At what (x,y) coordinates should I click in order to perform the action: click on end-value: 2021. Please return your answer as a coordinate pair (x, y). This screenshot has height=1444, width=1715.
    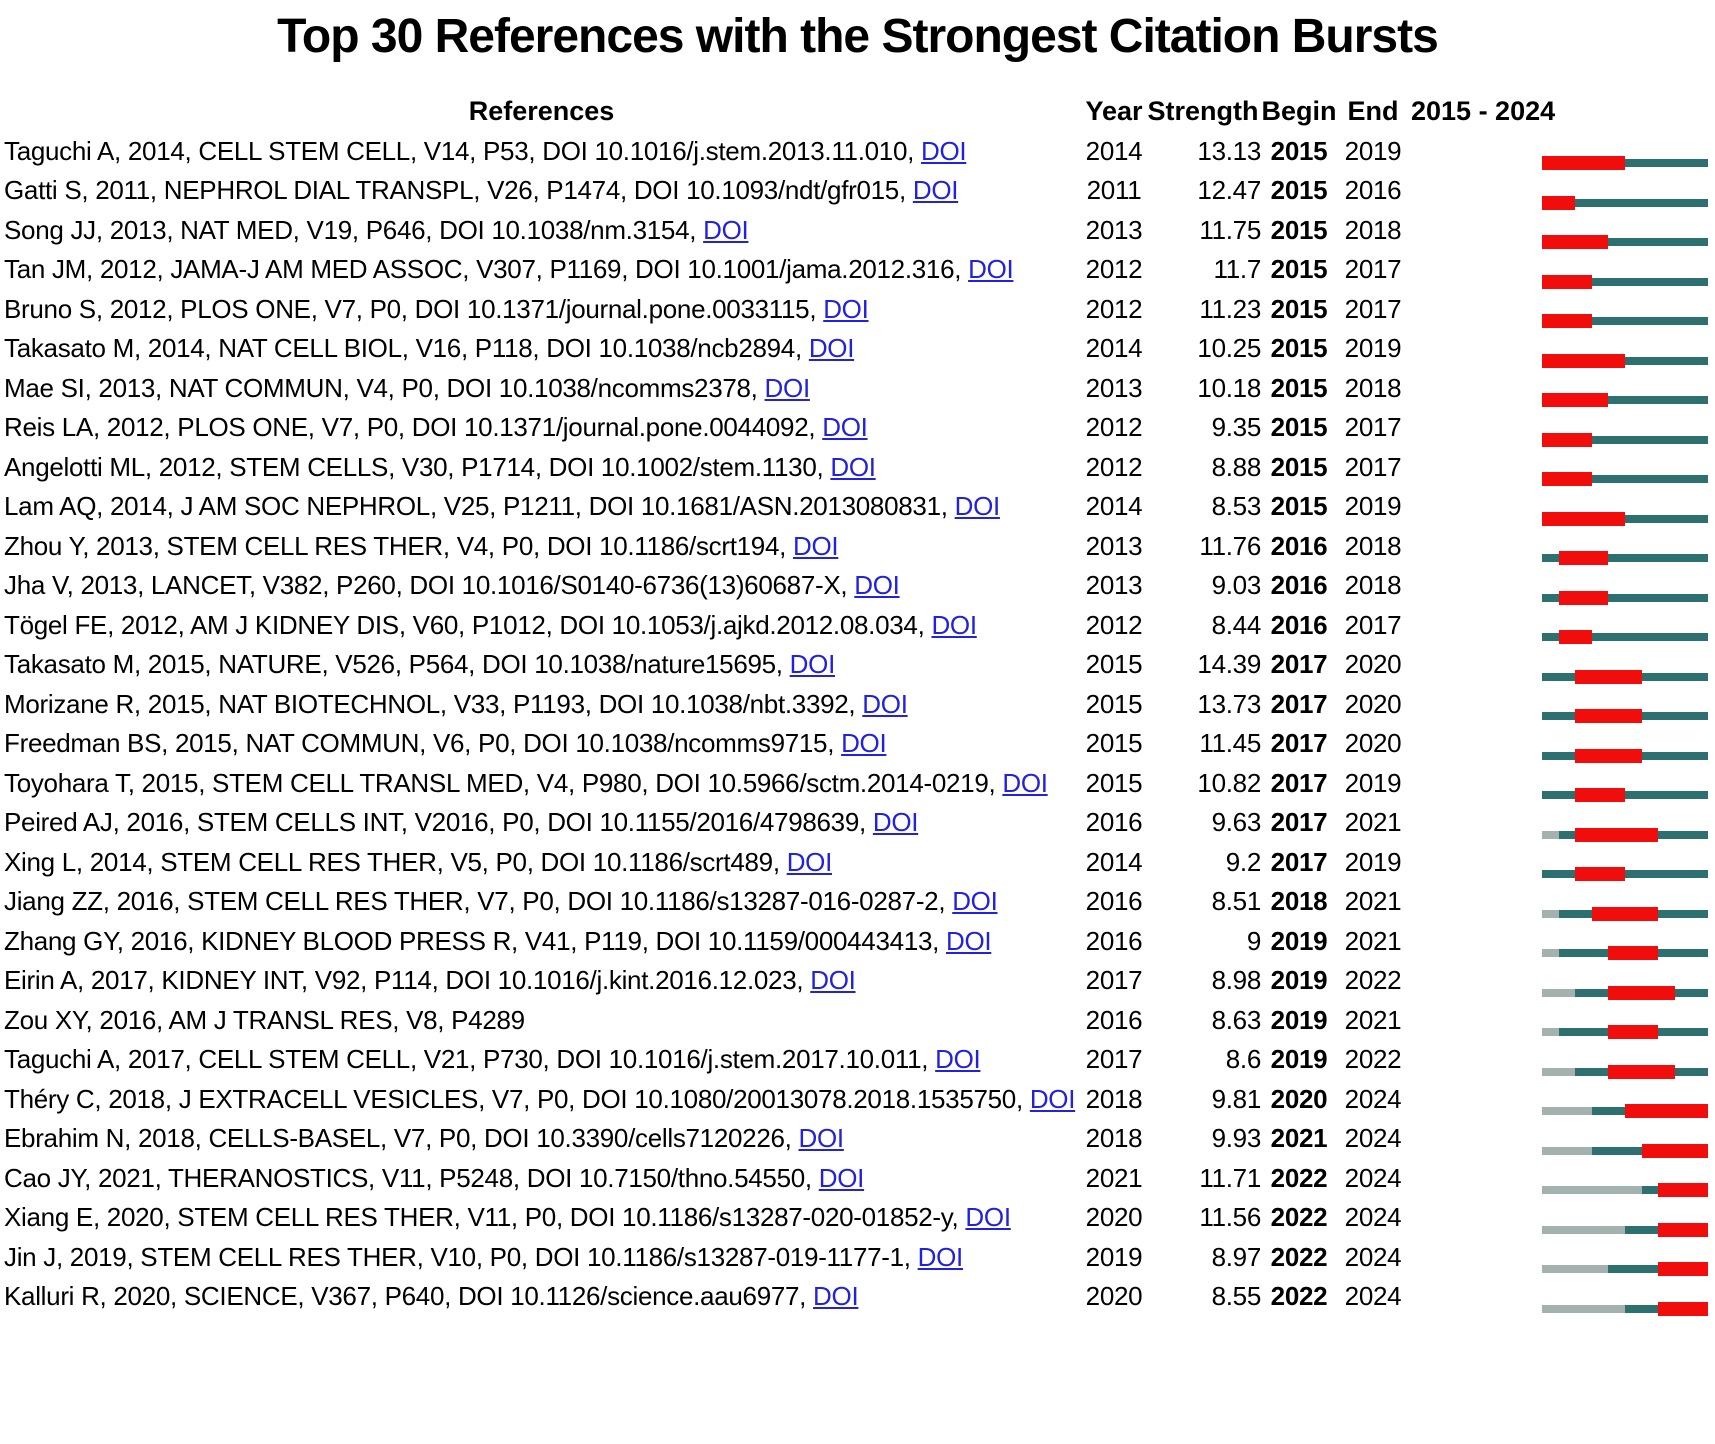
    Looking at the image, I should click on (1373, 901).